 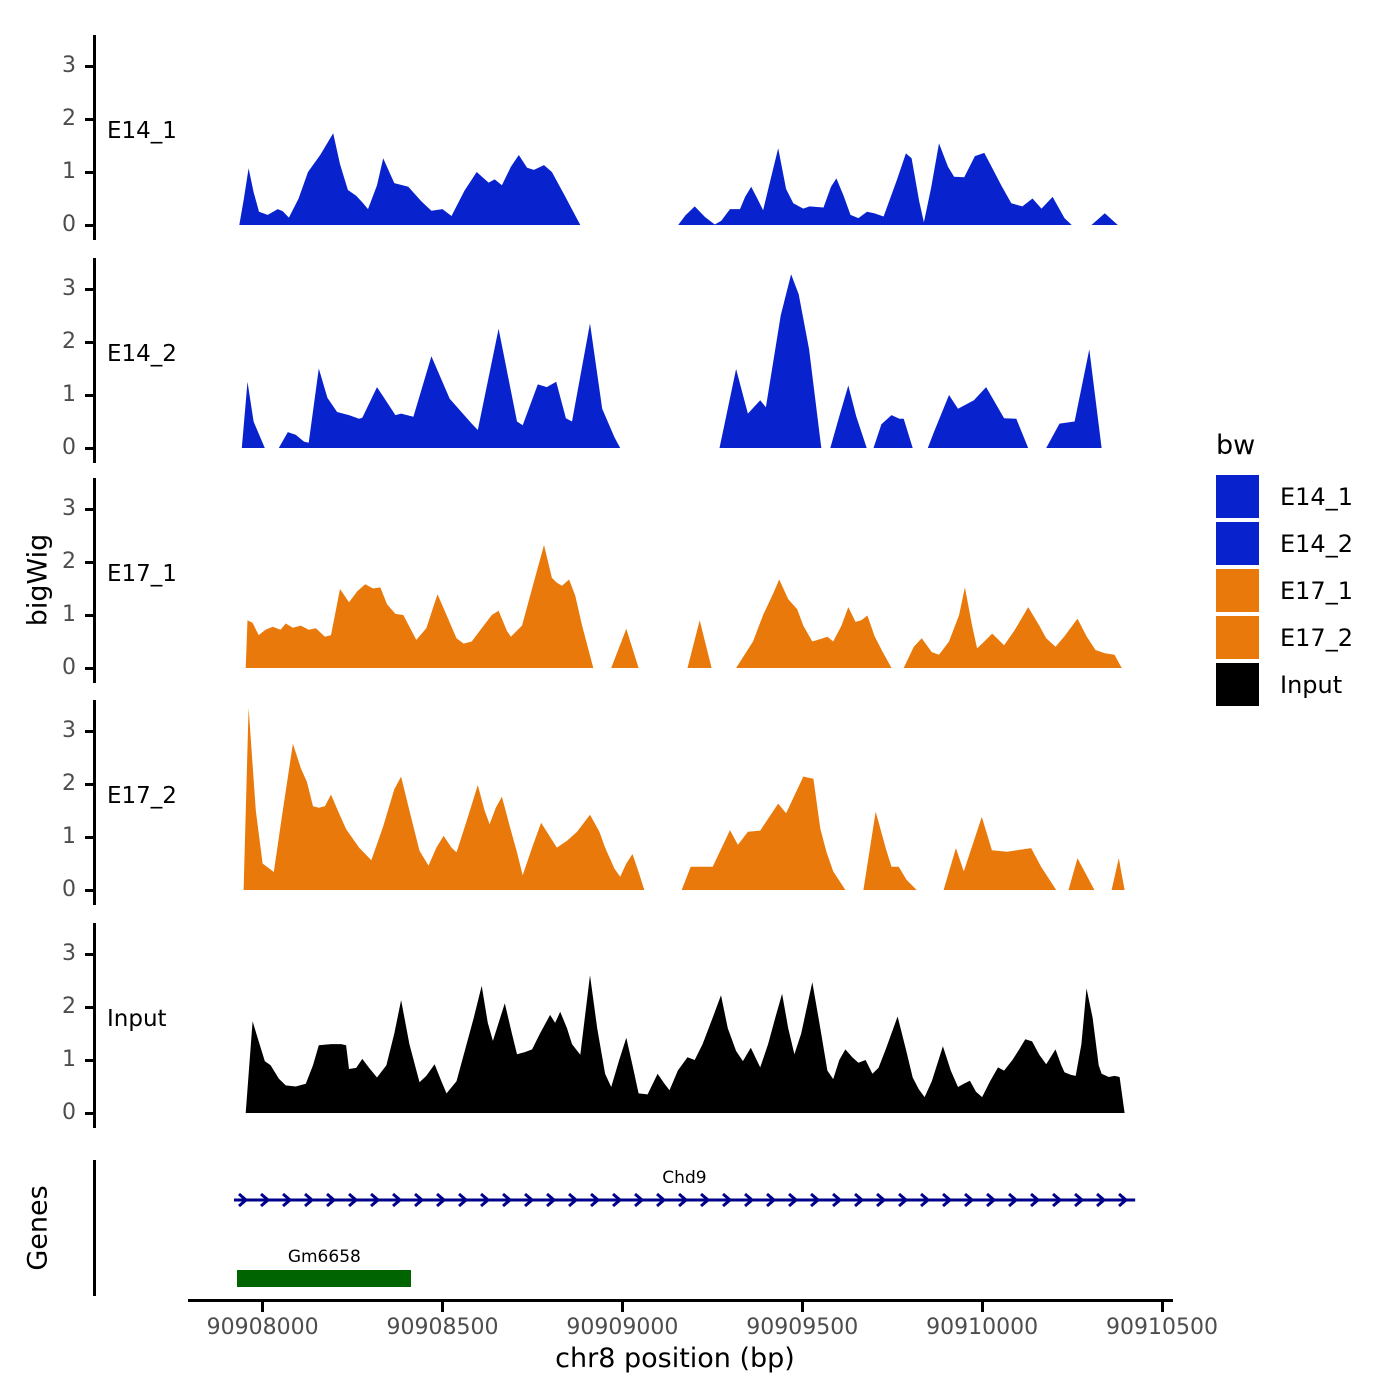 What do you see at coordinates (142, 131) in the screenshot?
I see `track-label: E14_1` at bounding box center [142, 131].